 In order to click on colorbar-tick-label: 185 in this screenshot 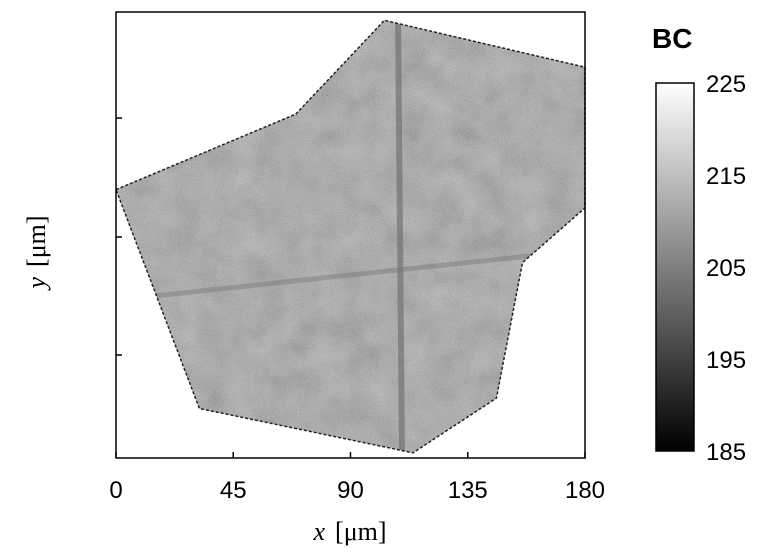, I will do `click(726, 452)`.